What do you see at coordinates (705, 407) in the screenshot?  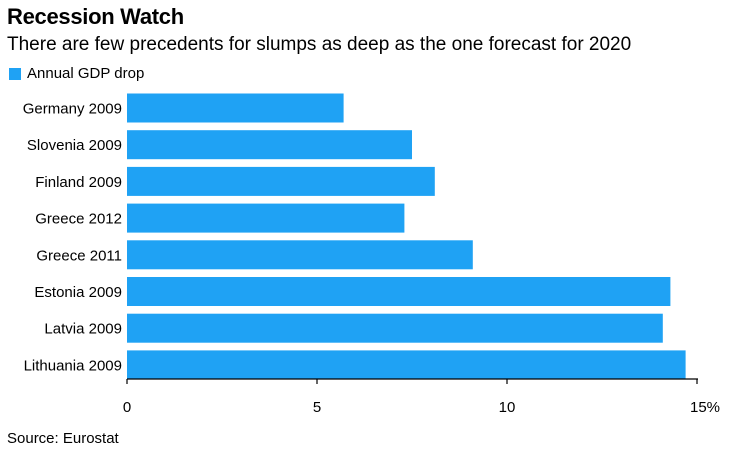 I see `x-tick-label: 15%` at bounding box center [705, 407].